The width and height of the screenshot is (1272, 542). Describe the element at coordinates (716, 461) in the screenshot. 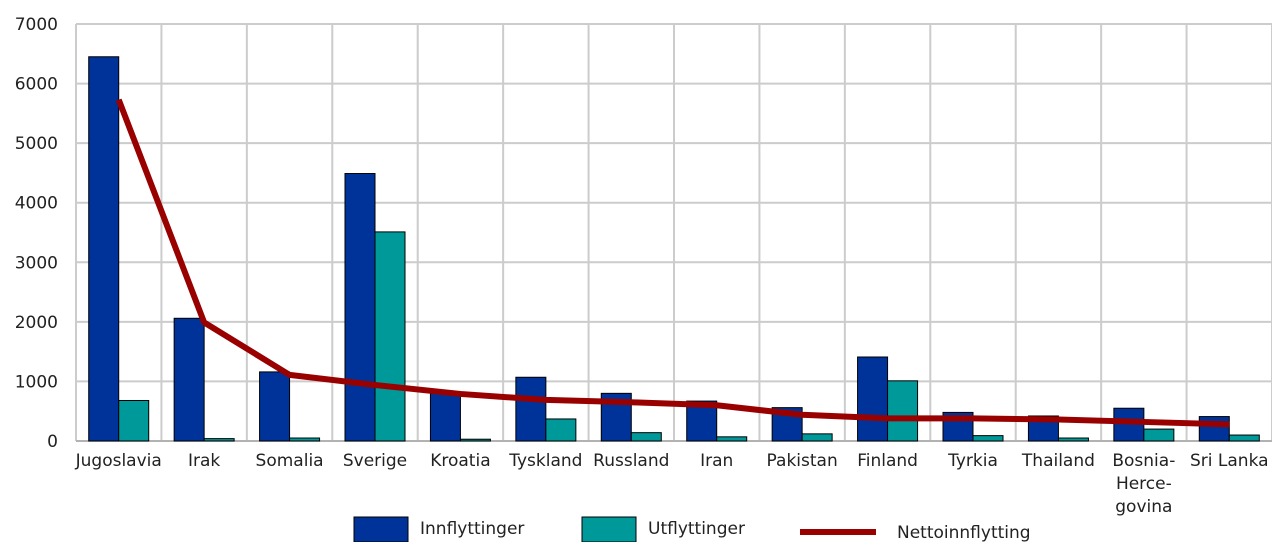

I see `x-tick-label: Iran` at that location.